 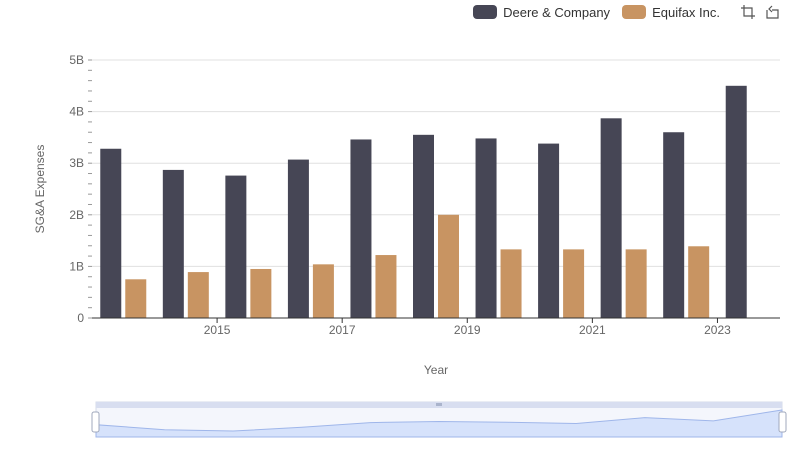 What do you see at coordinates (439, 404) in the screenshot?
I see `slider-grip` at bounding box center [439, 404].